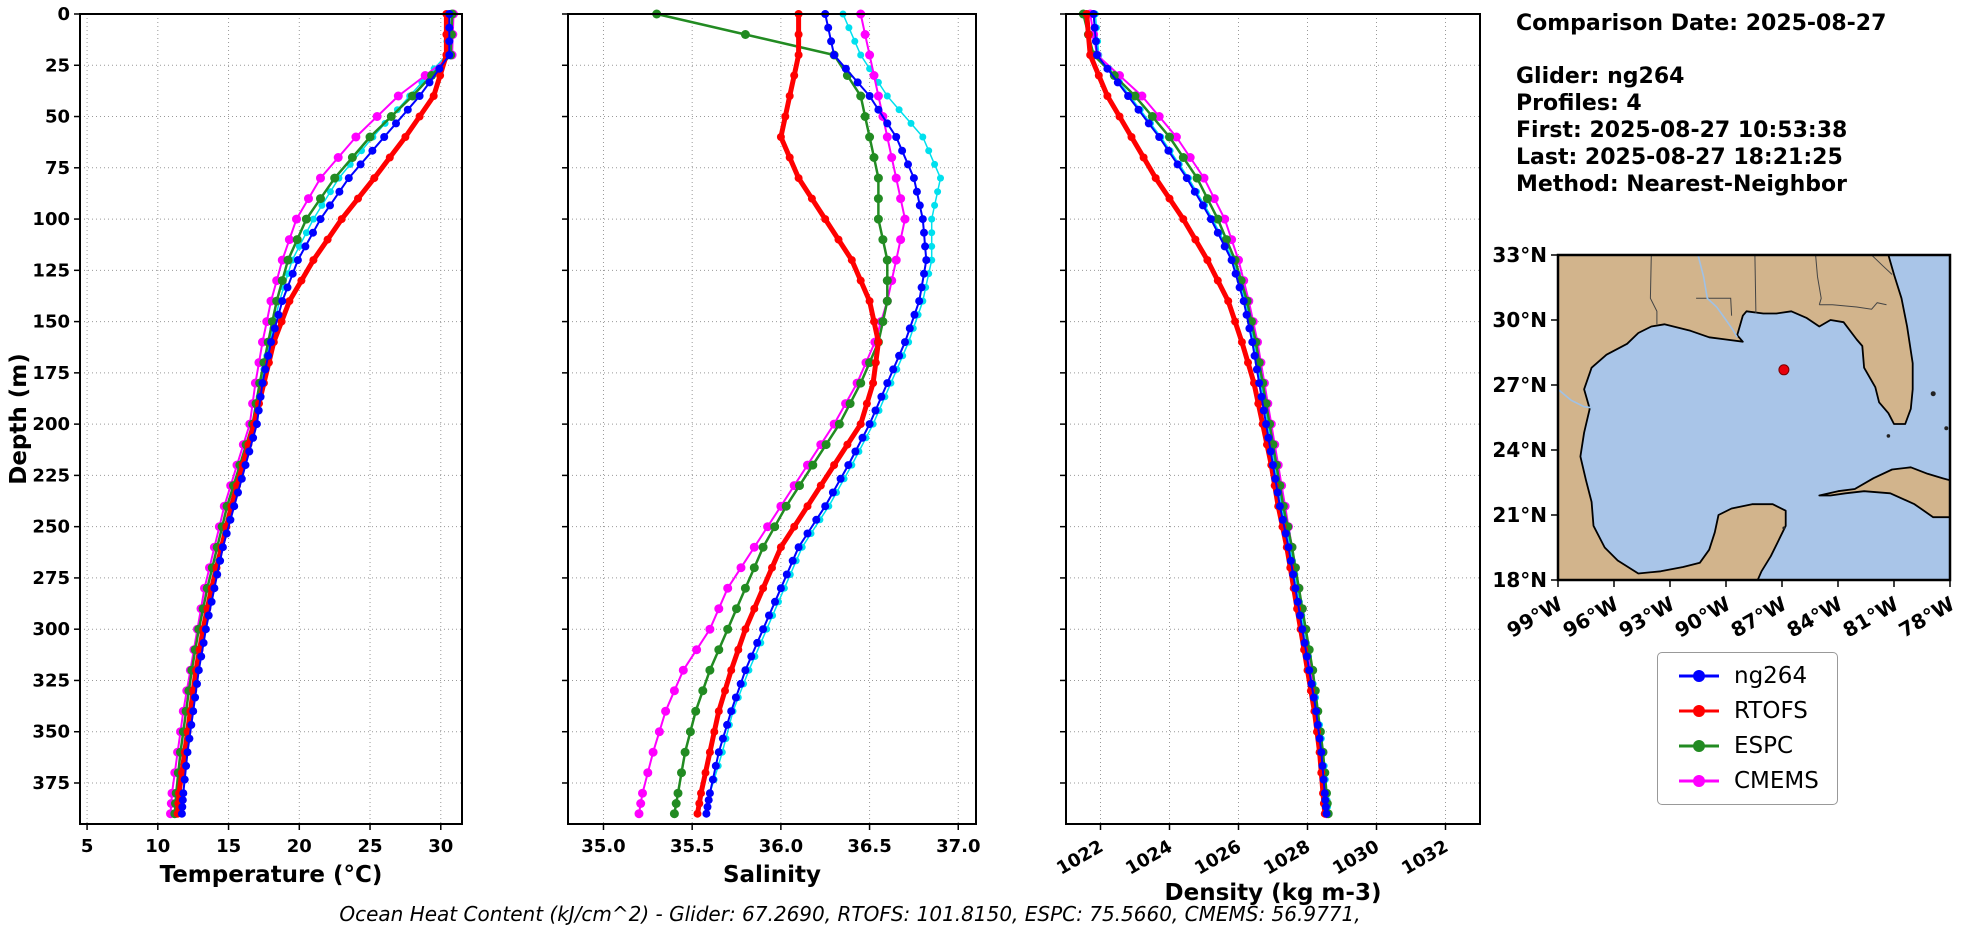  I want to click on x-tick-label: 15, so click(228, 846).